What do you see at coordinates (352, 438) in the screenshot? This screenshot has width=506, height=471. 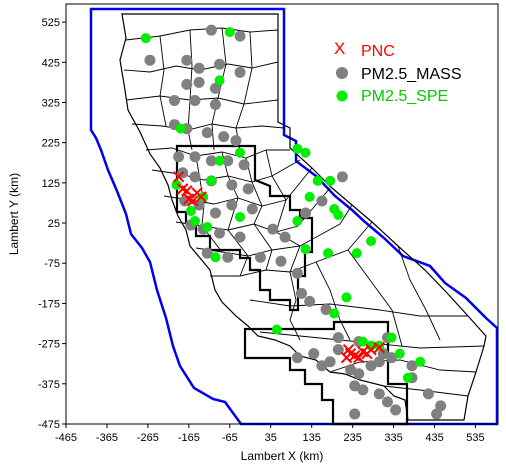 I see `x-tick-label: 235` at bounding box center [352, 438].